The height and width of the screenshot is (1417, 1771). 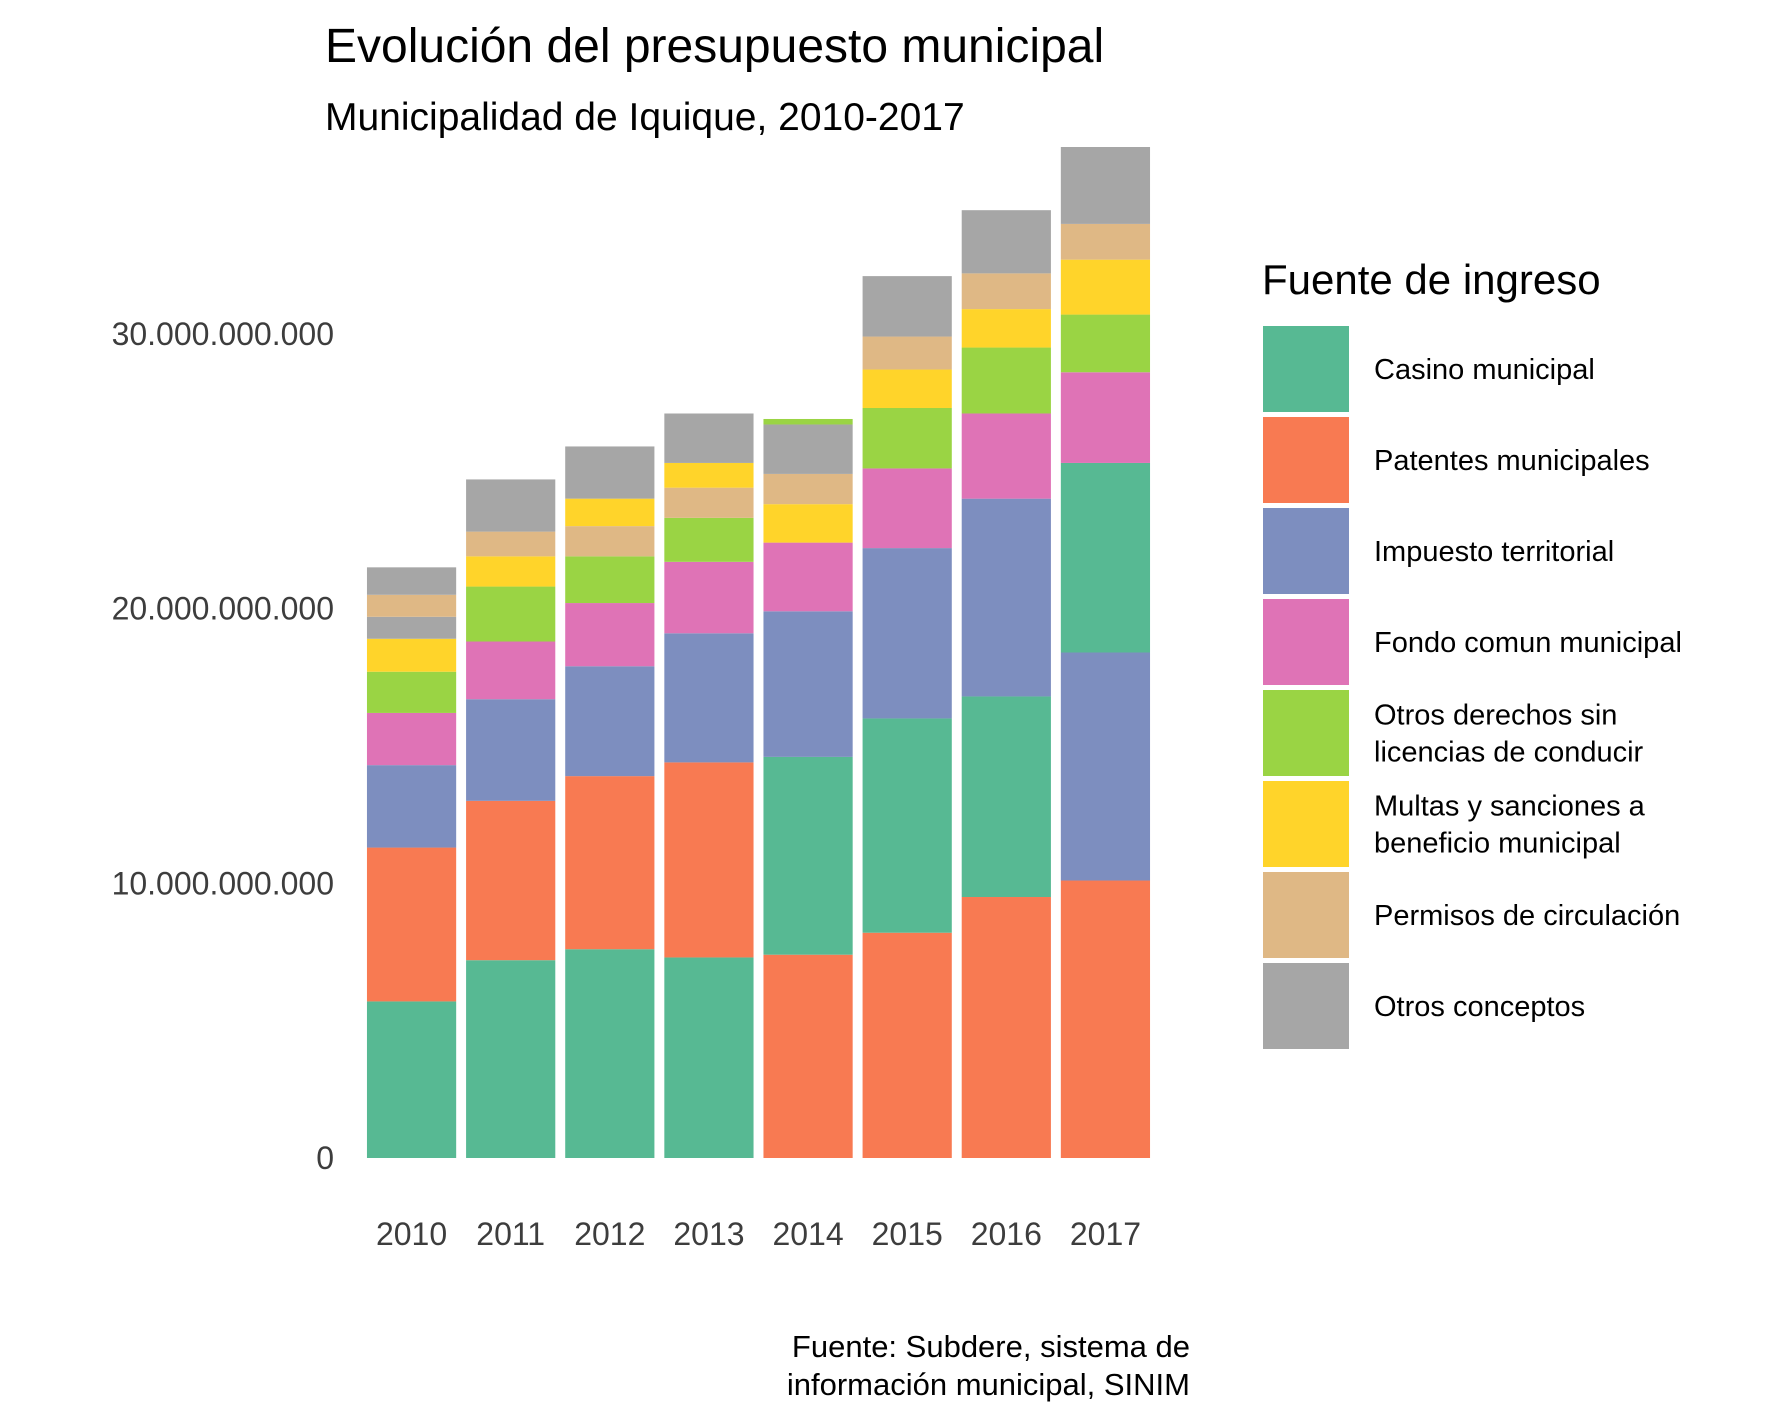 What do you see at coordinates (991, 1346) in the screenshot?
I see `caption-line: Fuente: Subdere, sistema de` at bounding box center [991, 1346].